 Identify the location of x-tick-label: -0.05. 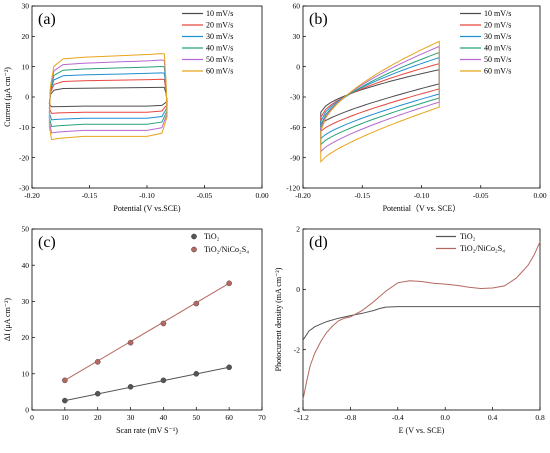
(205, 195).